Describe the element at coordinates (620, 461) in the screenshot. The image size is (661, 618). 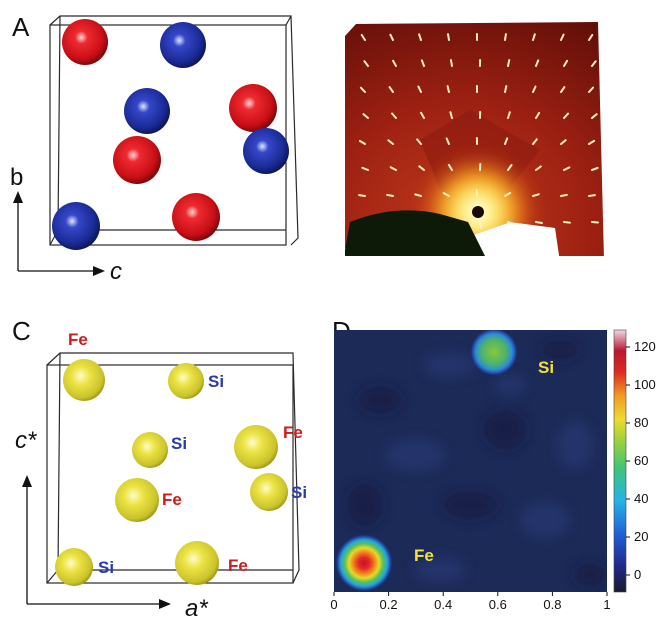
I see `colorbar` at that location.